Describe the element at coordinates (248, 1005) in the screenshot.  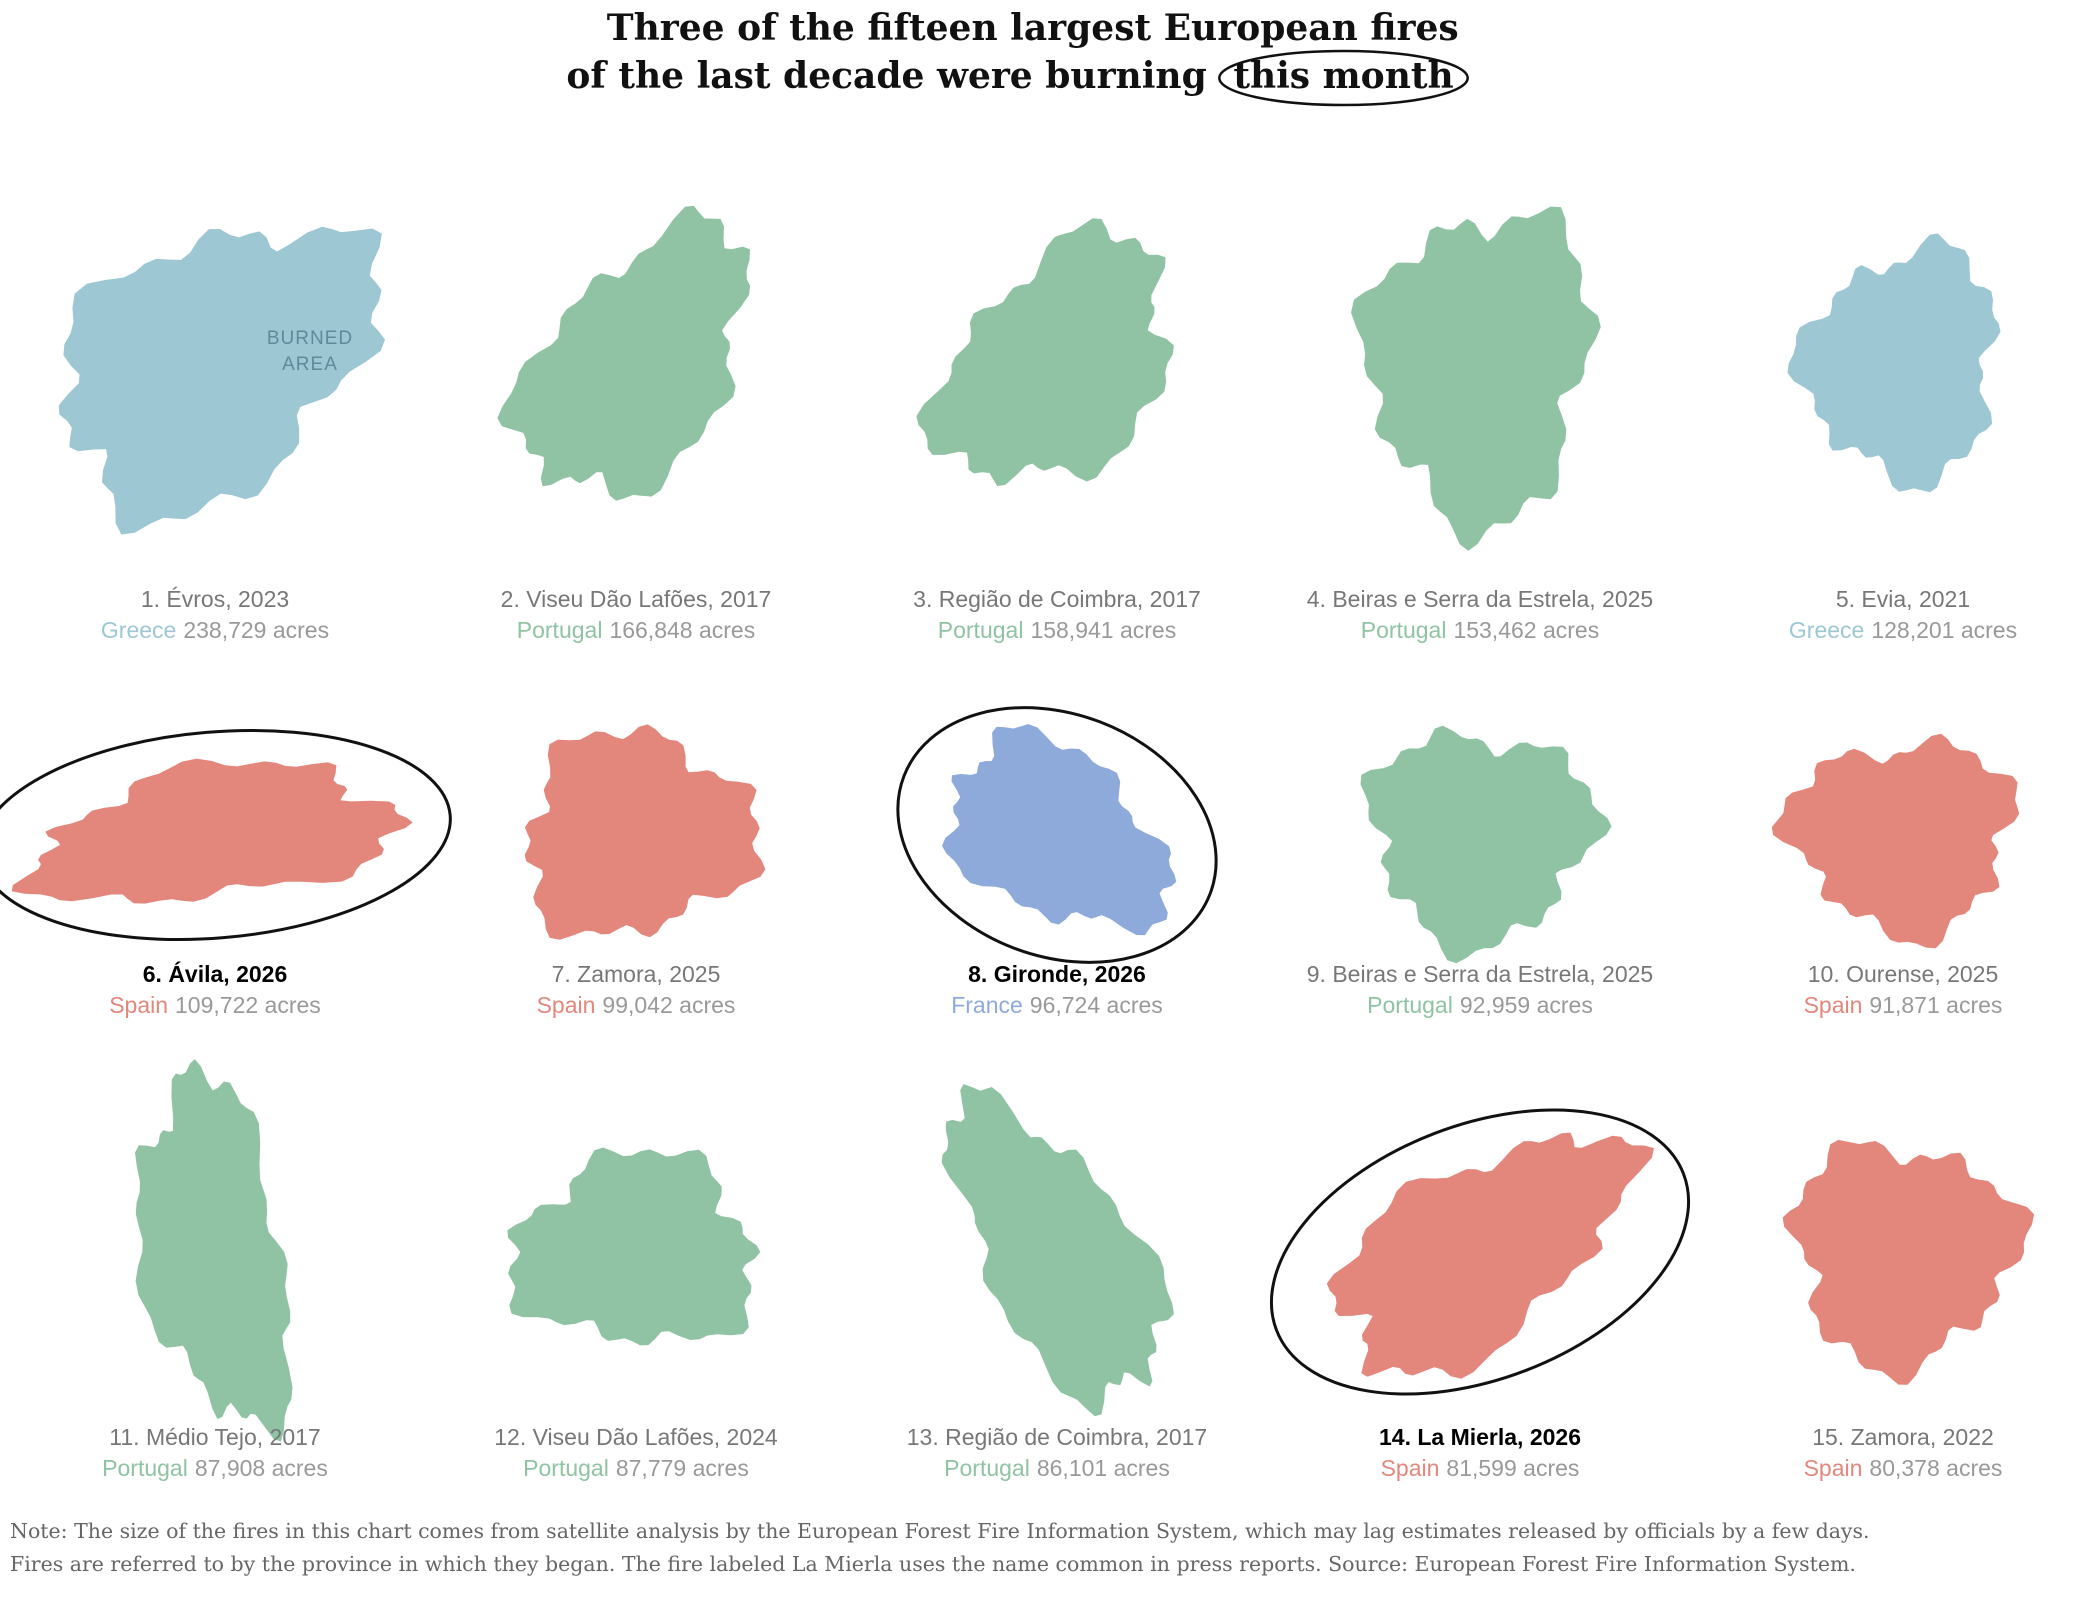
I see `acres: 109,722 acres` at that location.